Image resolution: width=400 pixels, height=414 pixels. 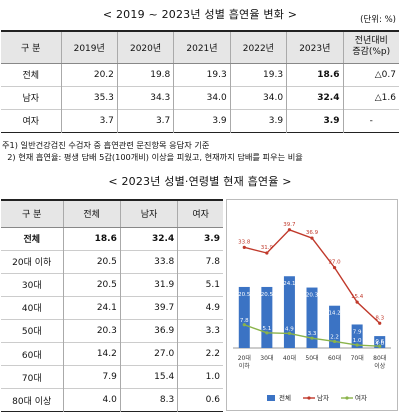 What do you see at coordinates (91, 330) in the screenshot?
I see `cell: 20.3` at bounding box center [91, 330].